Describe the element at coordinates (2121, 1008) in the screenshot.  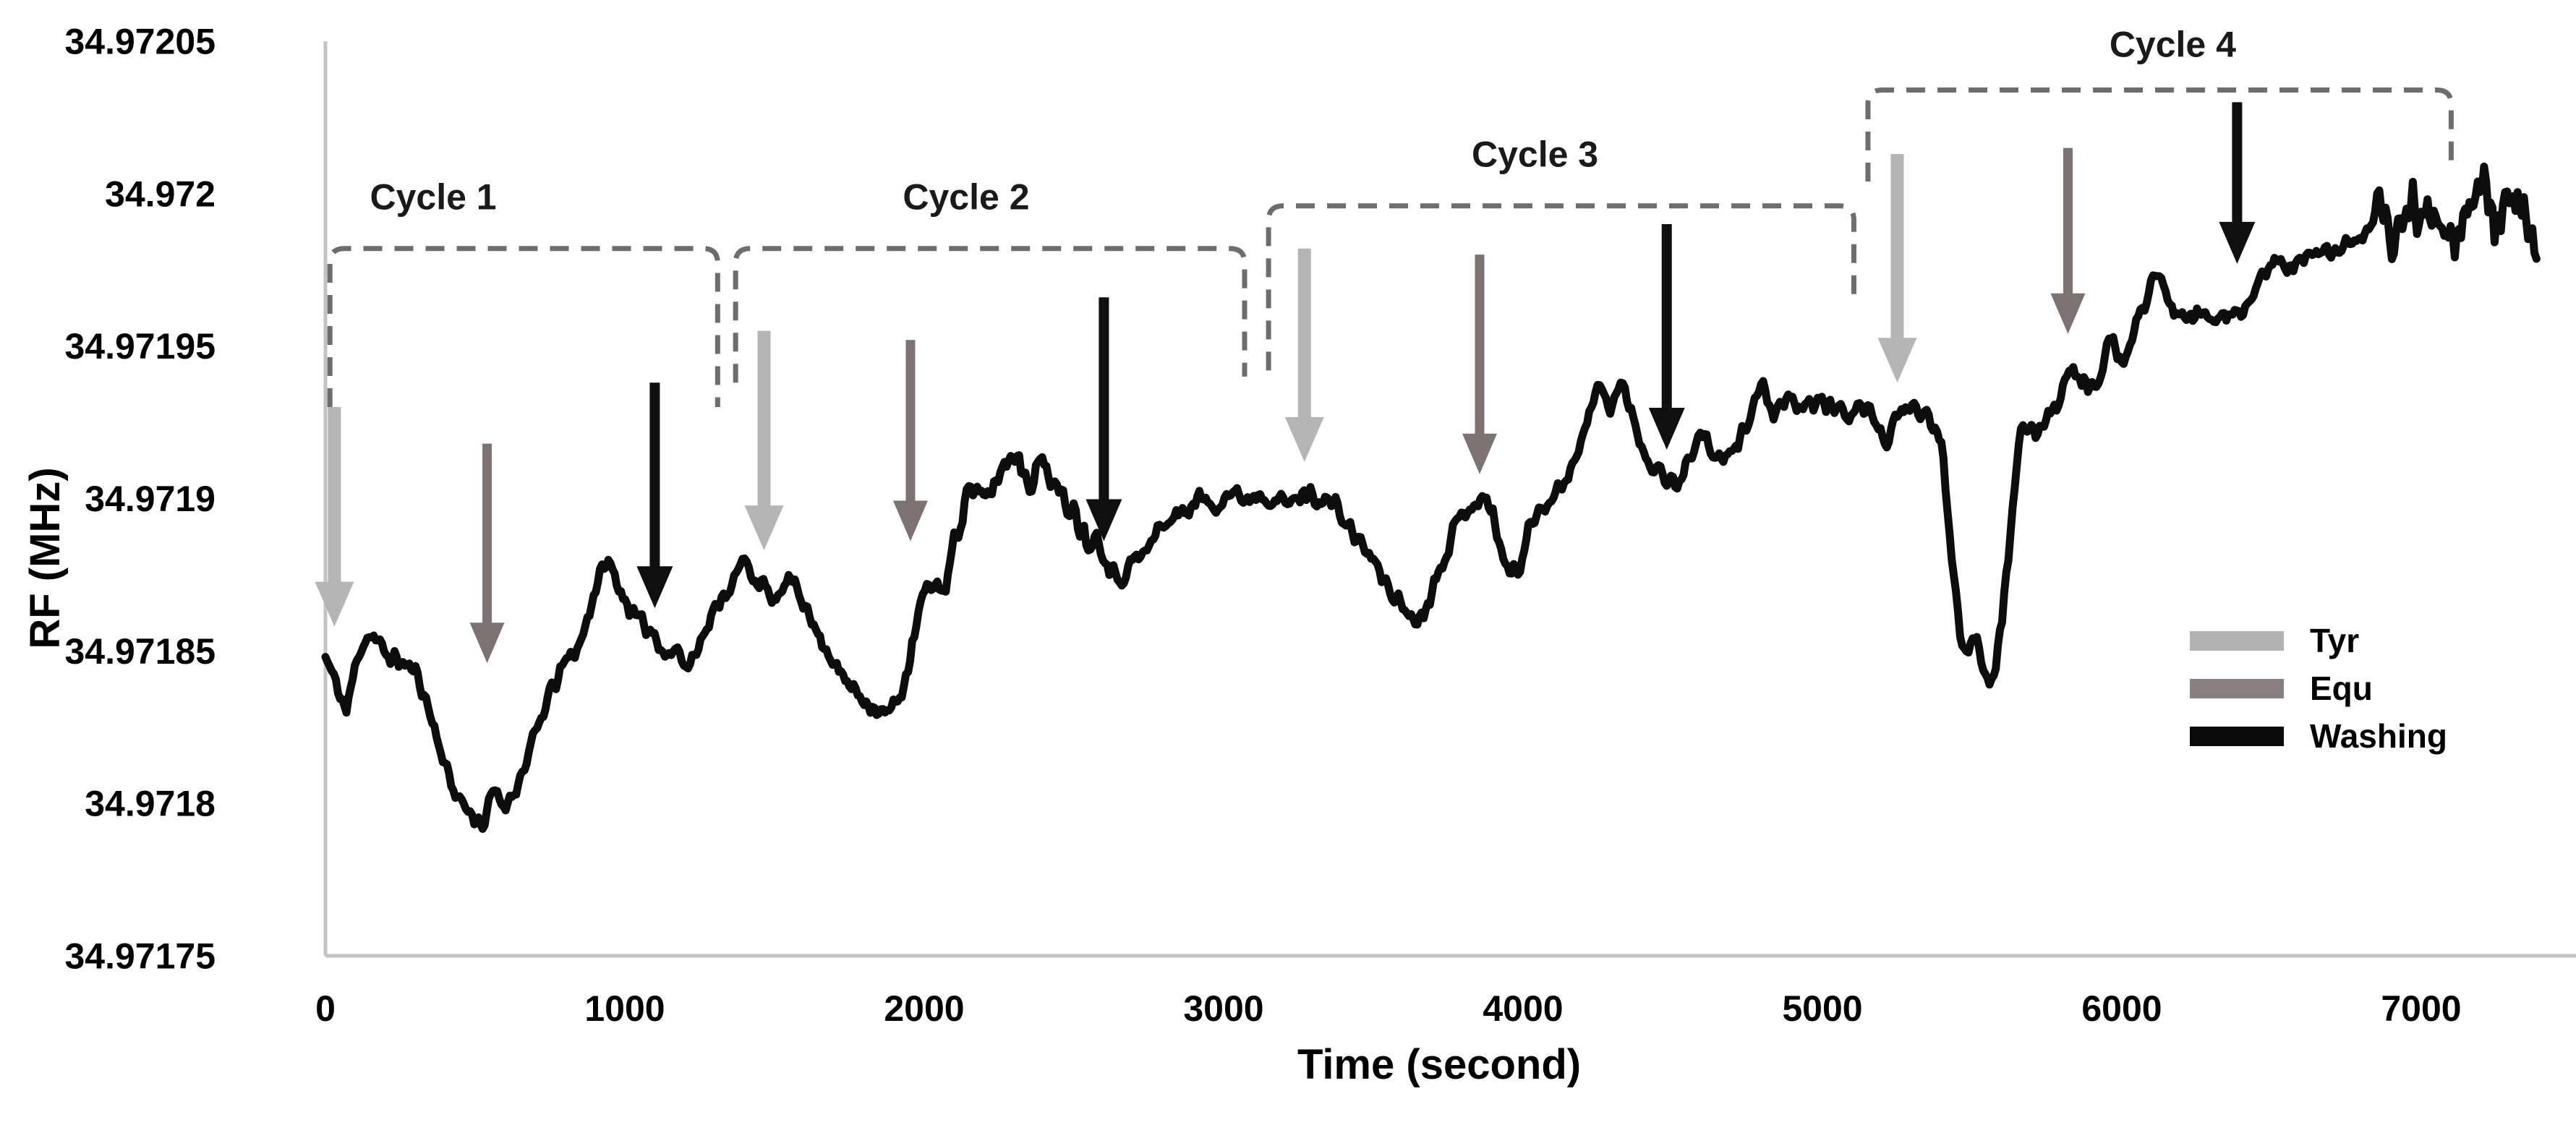
I see `x-tick-label: 6000` at that location.